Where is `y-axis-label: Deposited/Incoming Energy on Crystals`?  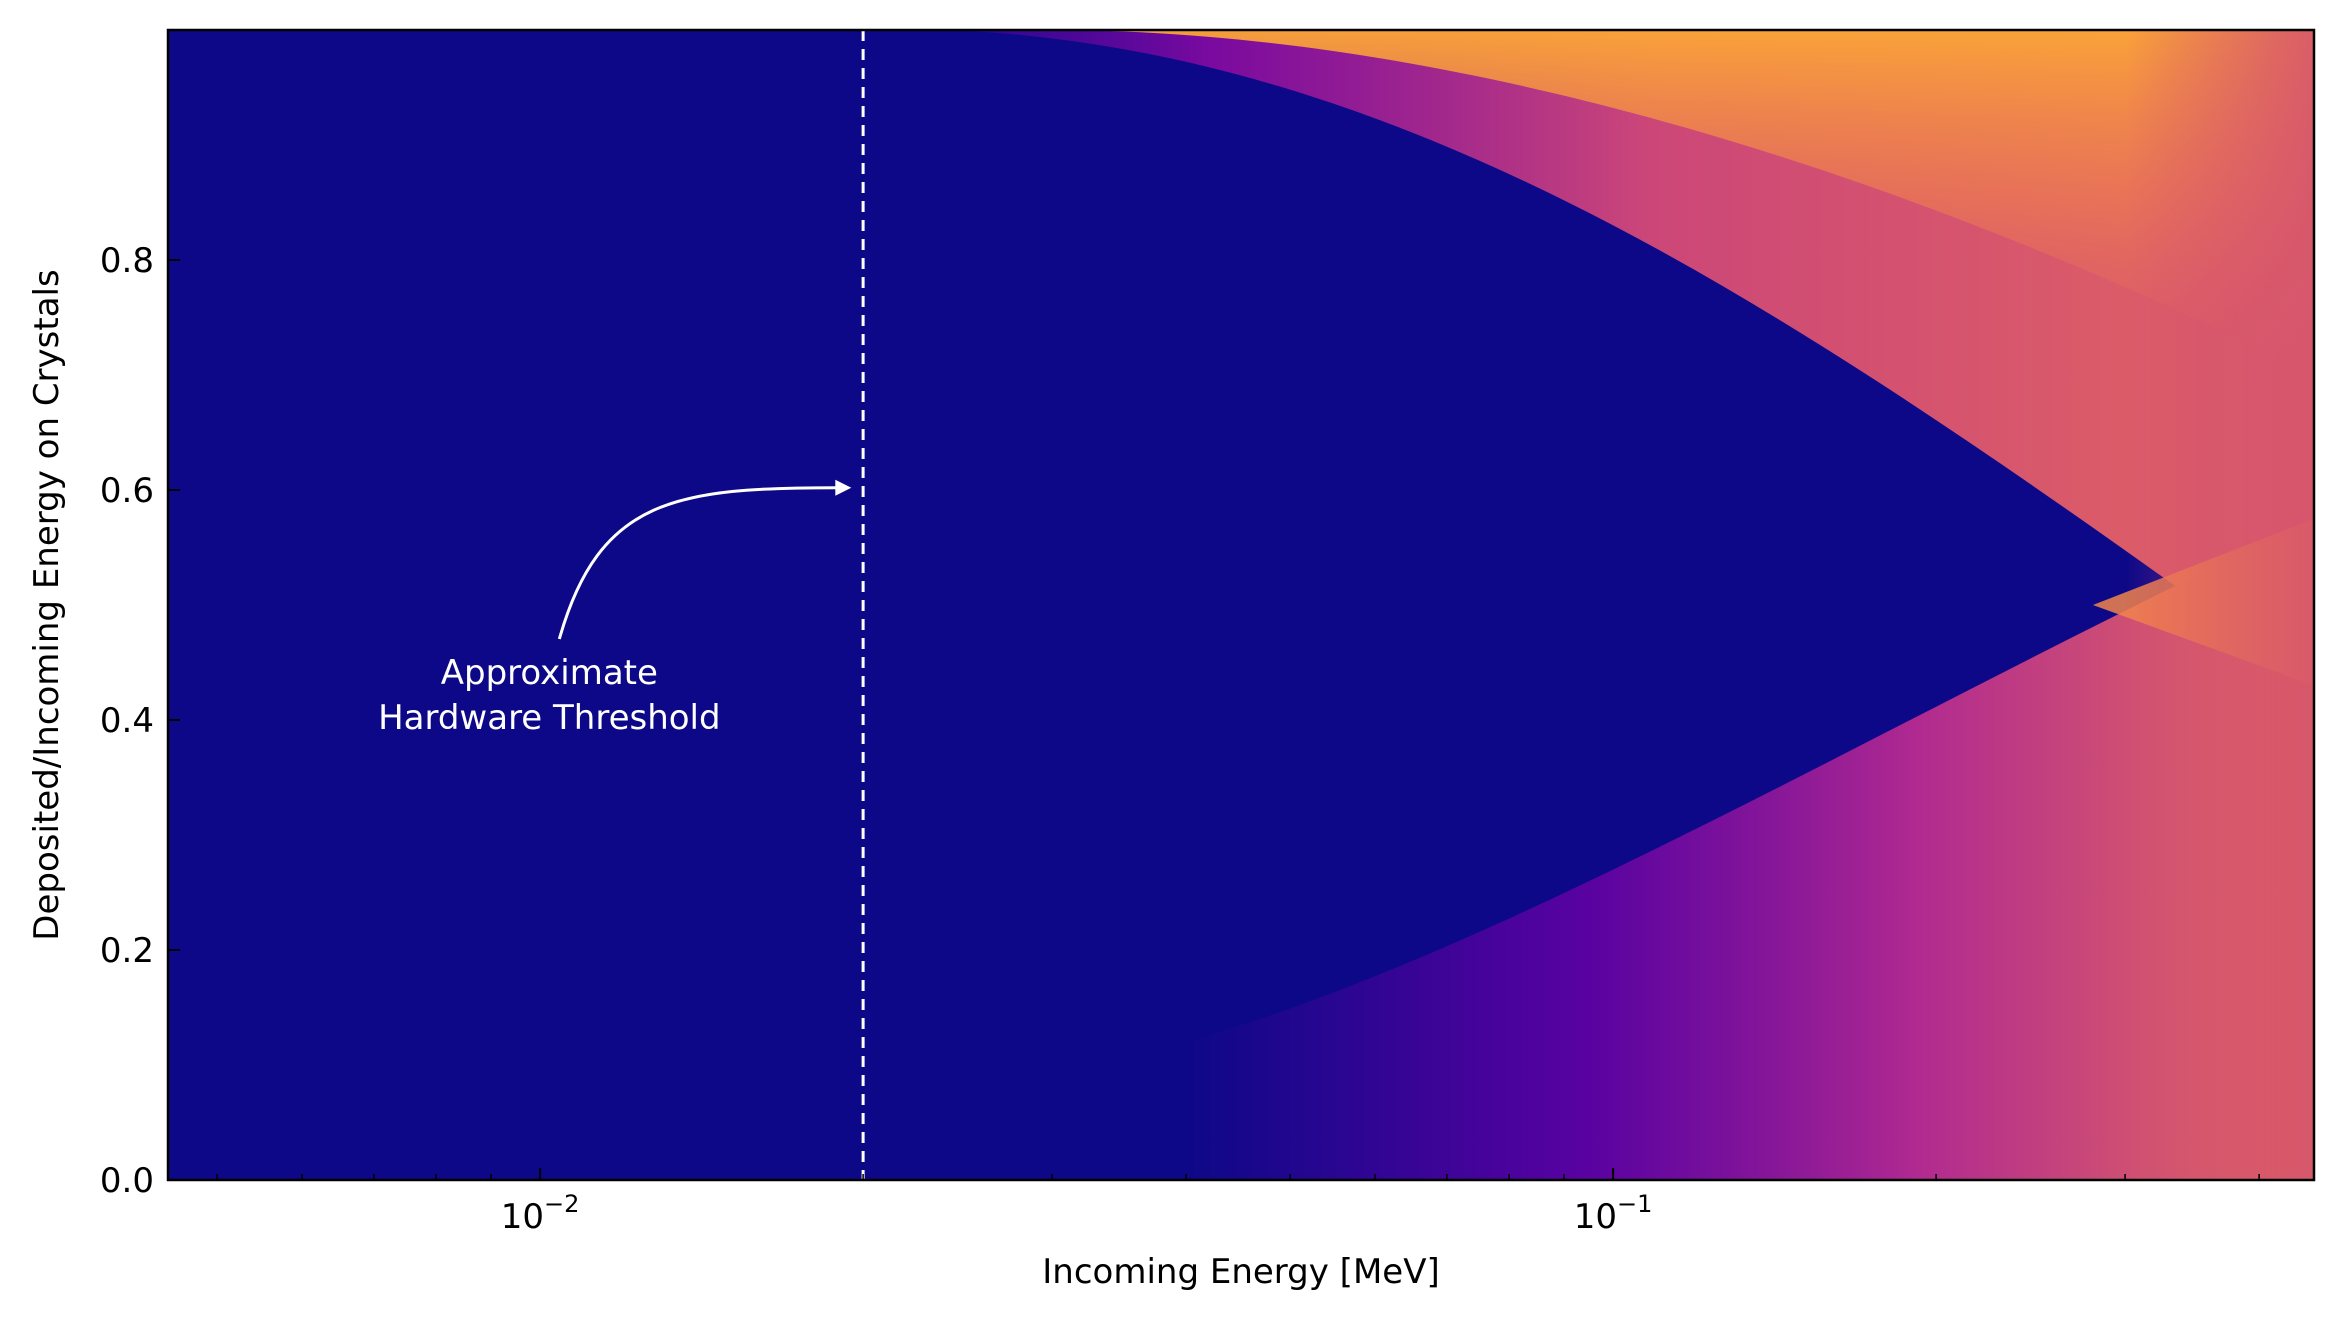 y-axis-label: Deposited/Incoming Energy on Crystals is located at coordinates (47, 604).